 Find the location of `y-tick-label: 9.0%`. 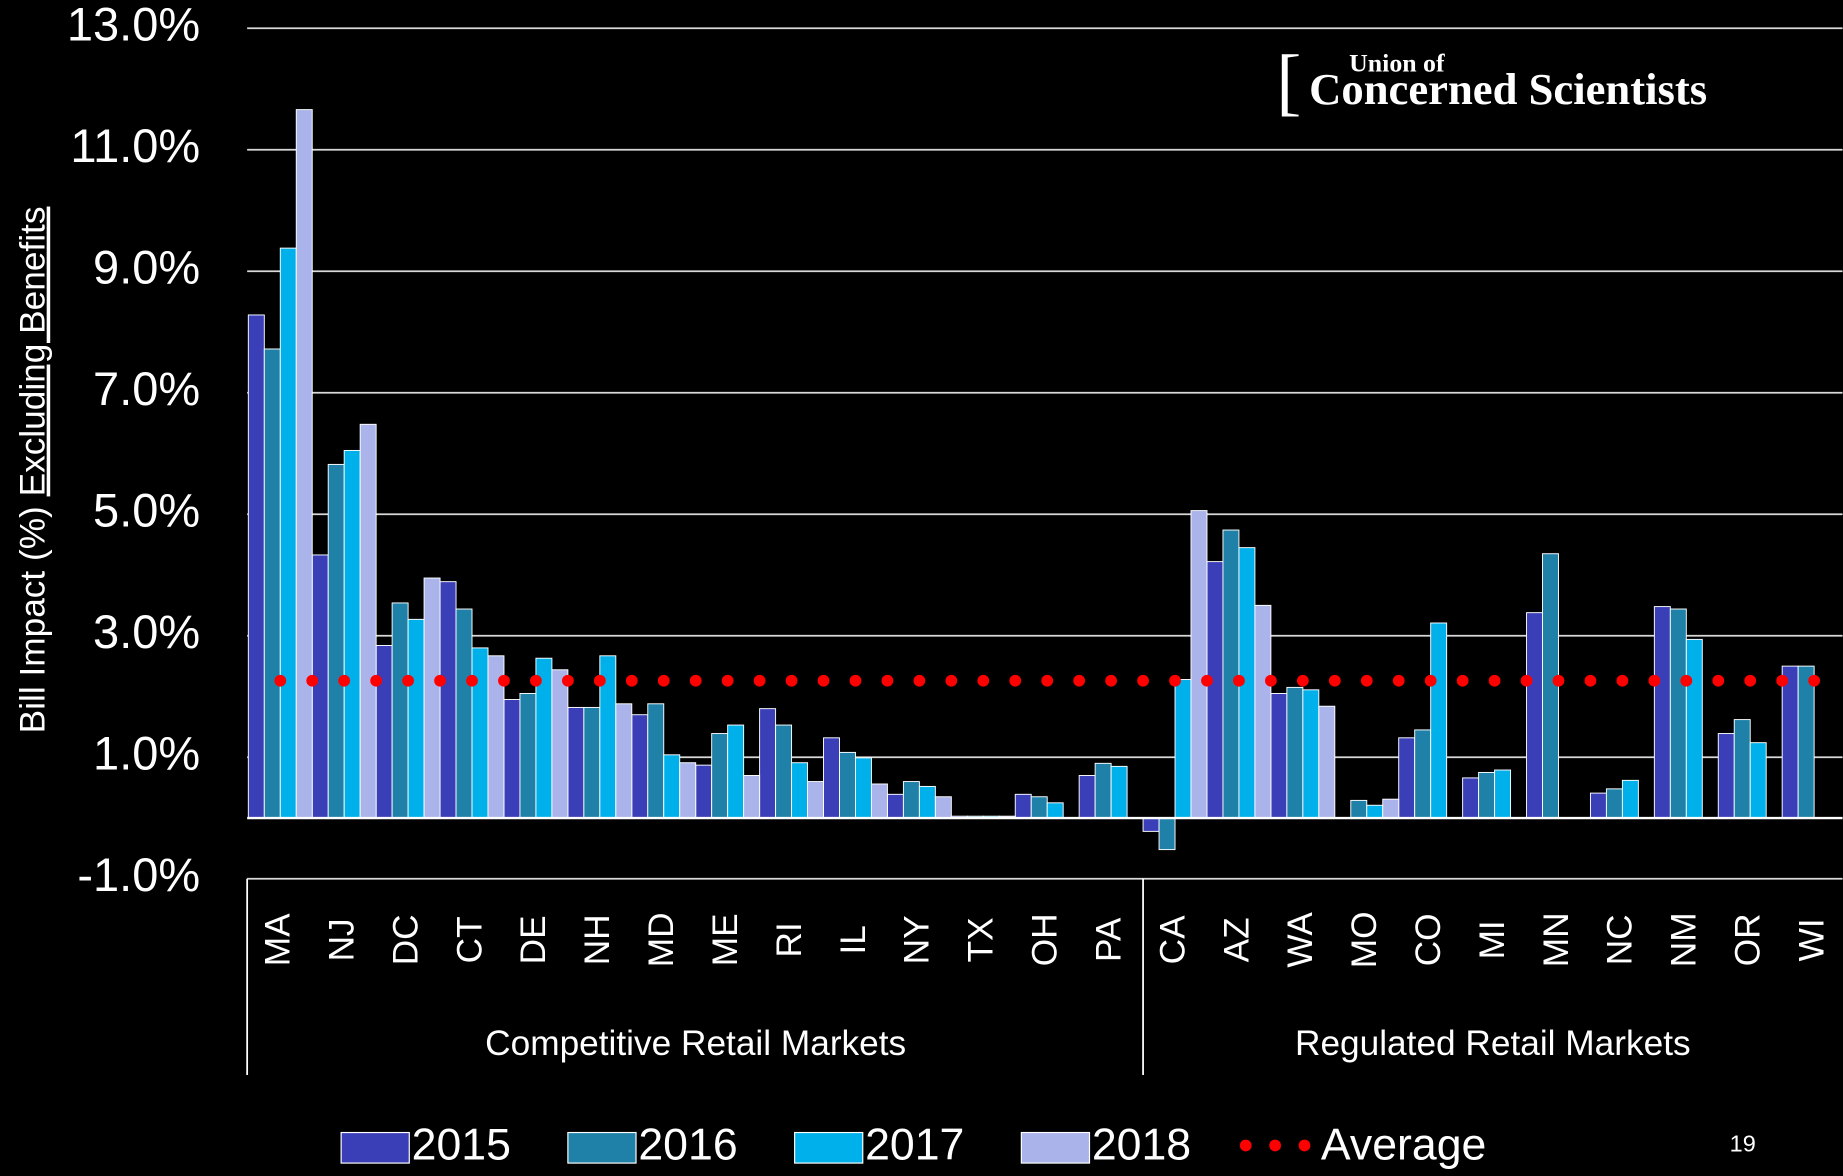

y-tick-label: 9.0% is located at coordinates (146, 267).